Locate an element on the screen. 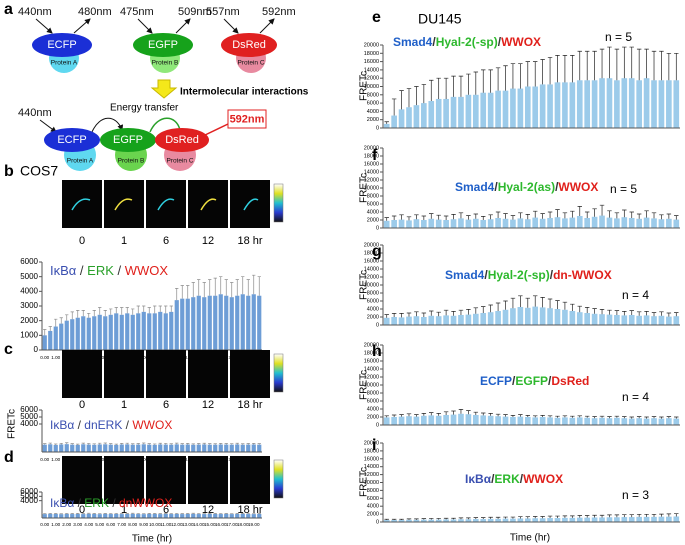 The height and width of the screenshot is (545, 685). x-tick-label: 10.00 is located at coordinates (155, 524).